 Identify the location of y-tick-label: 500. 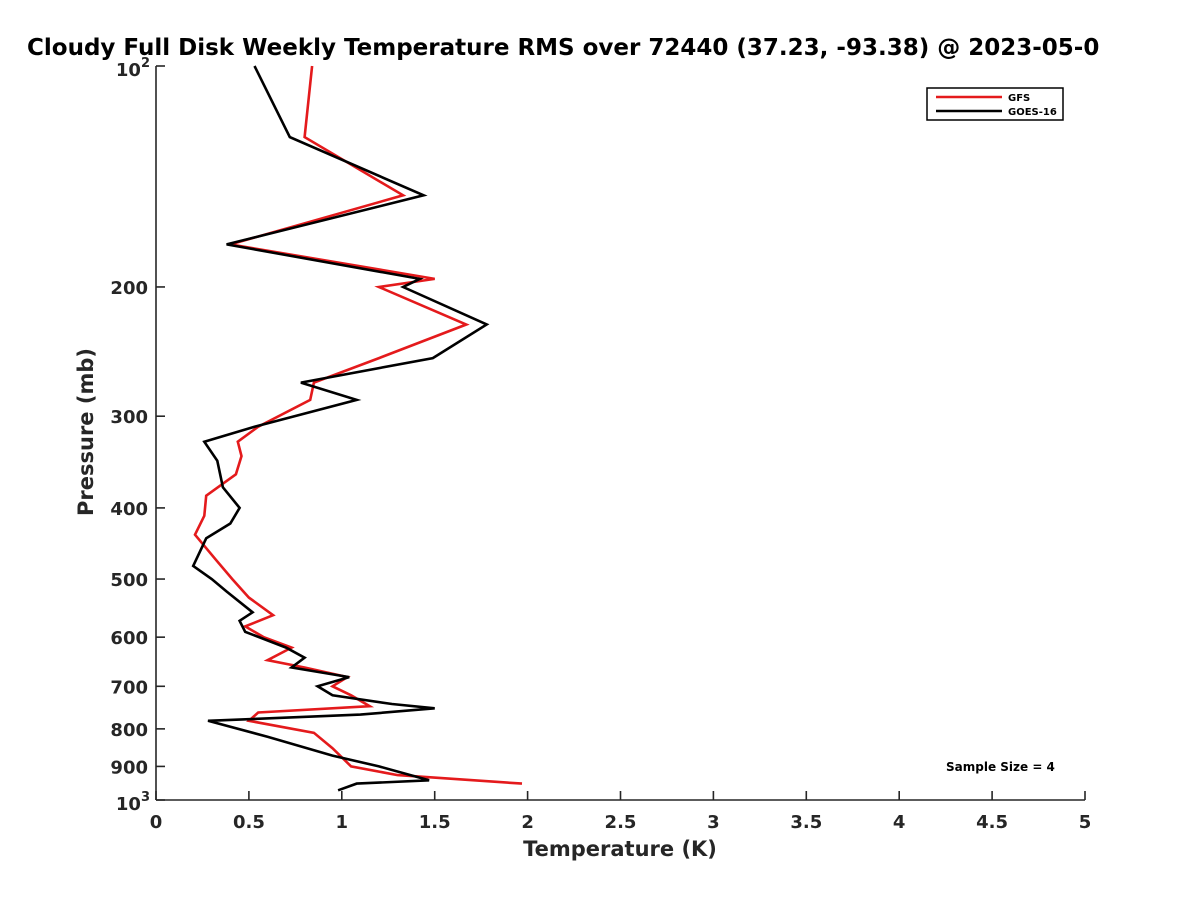
(129, 580).